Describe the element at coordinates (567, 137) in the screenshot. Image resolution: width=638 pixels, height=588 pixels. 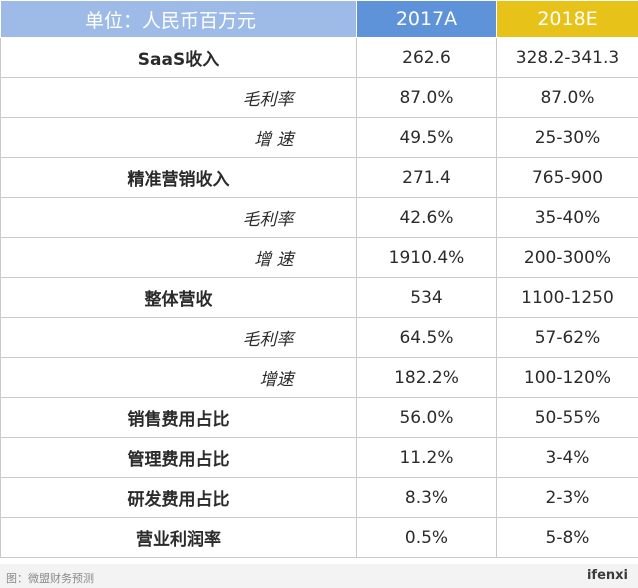
I see `value-2018-cell: 25-30%` at that location.